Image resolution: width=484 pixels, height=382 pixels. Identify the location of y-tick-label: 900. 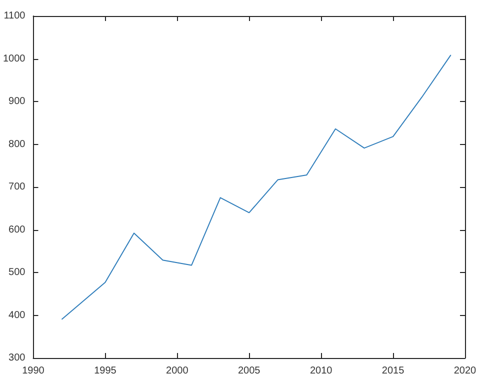
(17, 101).